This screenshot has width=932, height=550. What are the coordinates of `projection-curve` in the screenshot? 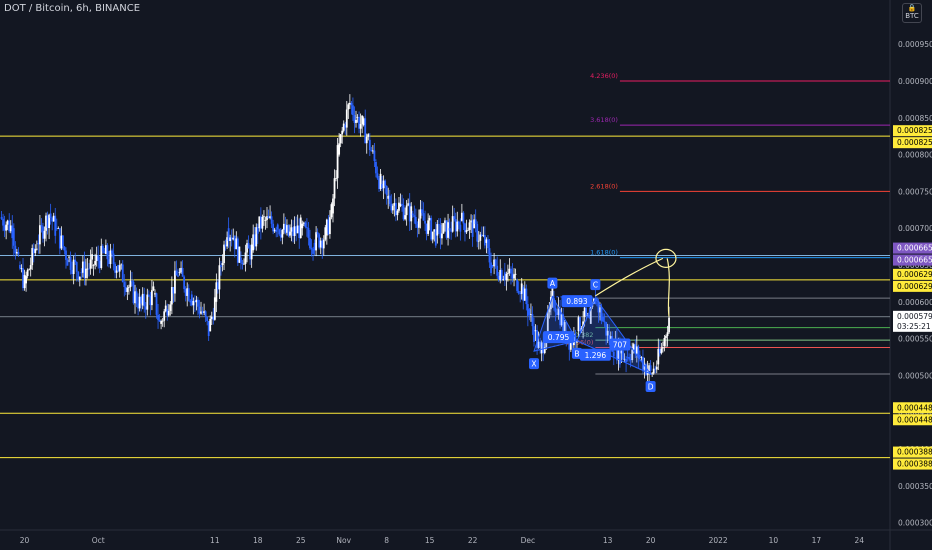 It's located at (668, 287).